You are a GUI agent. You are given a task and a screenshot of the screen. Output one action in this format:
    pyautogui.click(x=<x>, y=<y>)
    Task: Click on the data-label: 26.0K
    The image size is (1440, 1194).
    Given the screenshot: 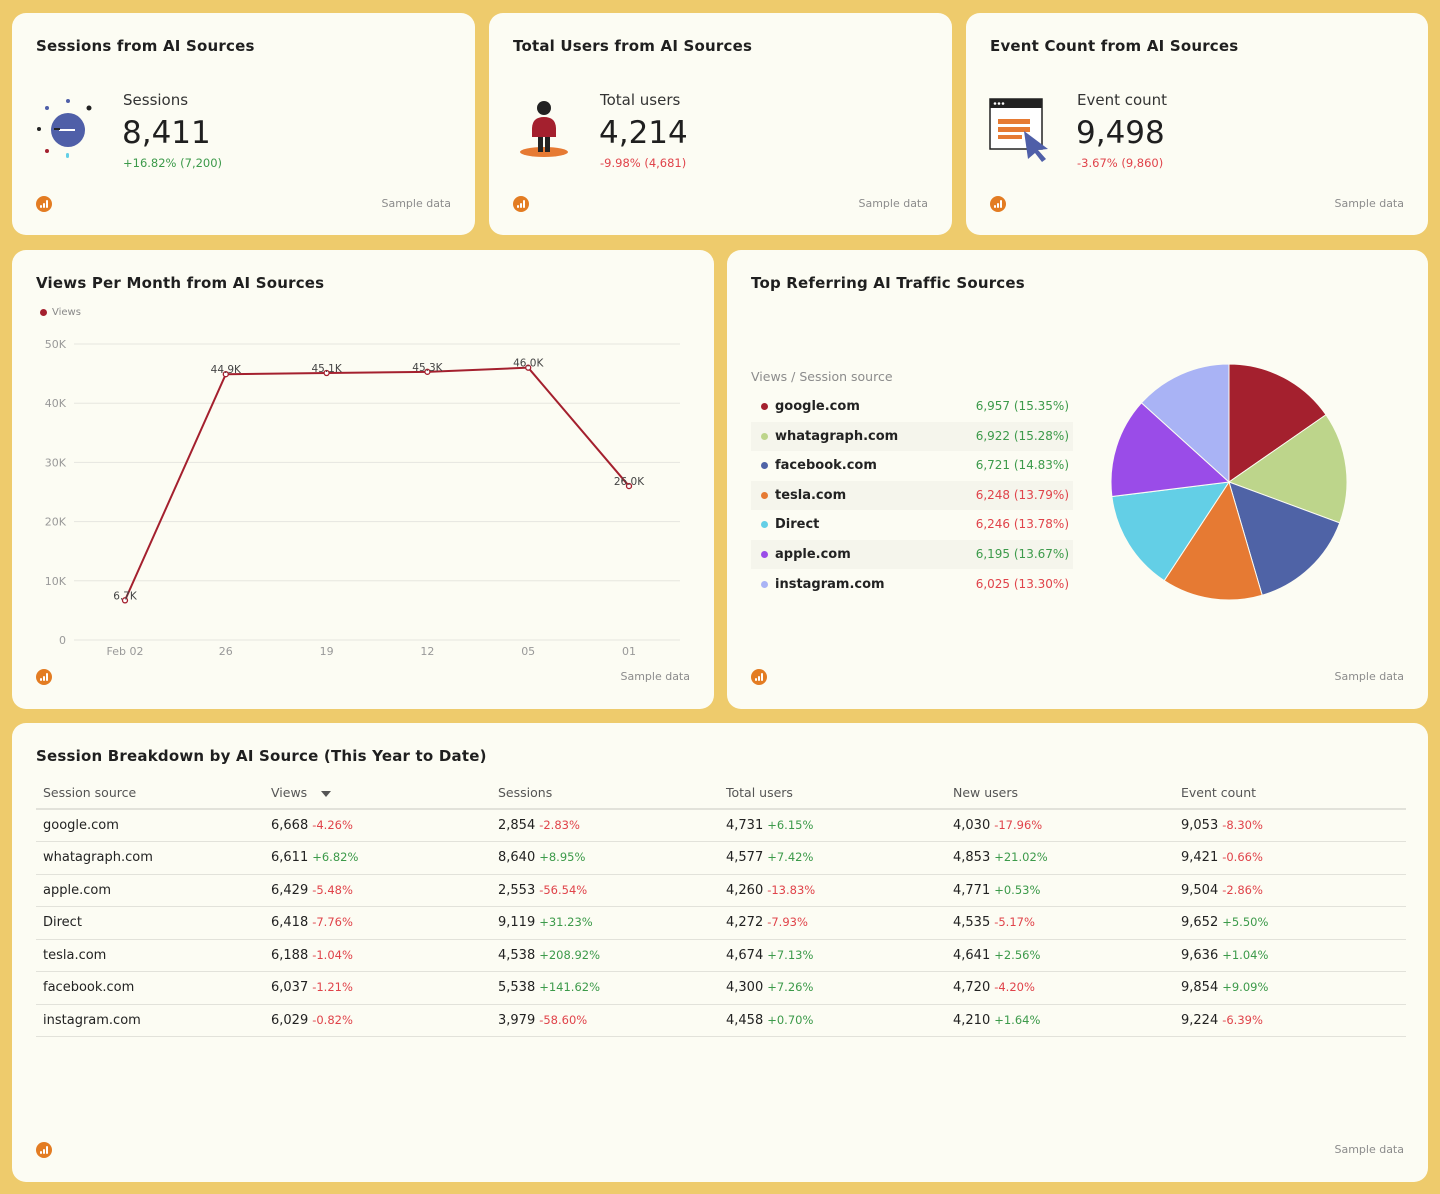 What is the action you would take?
    pyautogui.click(x=629, y=482)
    